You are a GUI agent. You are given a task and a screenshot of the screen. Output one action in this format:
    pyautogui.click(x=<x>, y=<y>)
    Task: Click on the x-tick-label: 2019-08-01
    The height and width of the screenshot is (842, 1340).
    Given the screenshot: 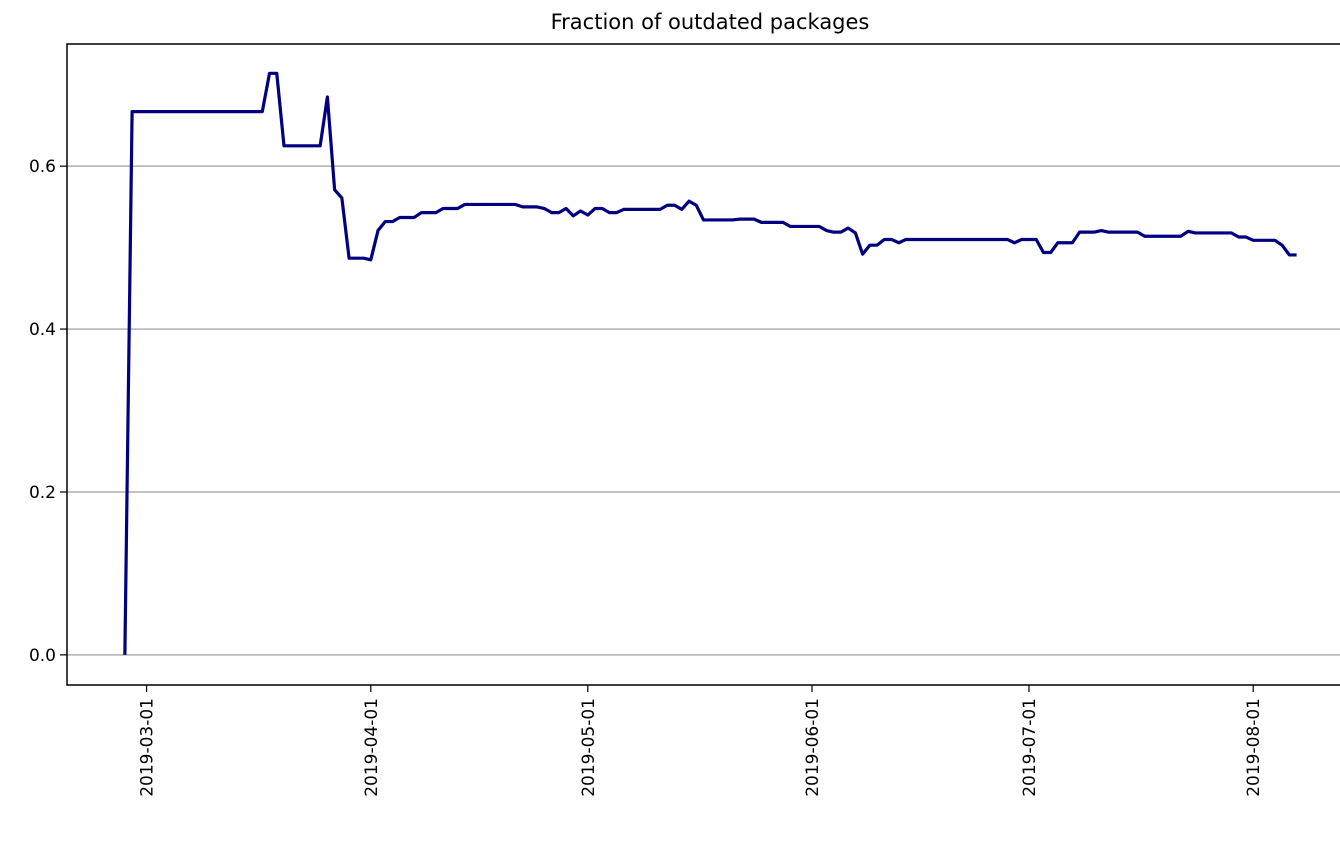 What is the action you would take?
    pyautogui.click(x=1254, y=747)
    